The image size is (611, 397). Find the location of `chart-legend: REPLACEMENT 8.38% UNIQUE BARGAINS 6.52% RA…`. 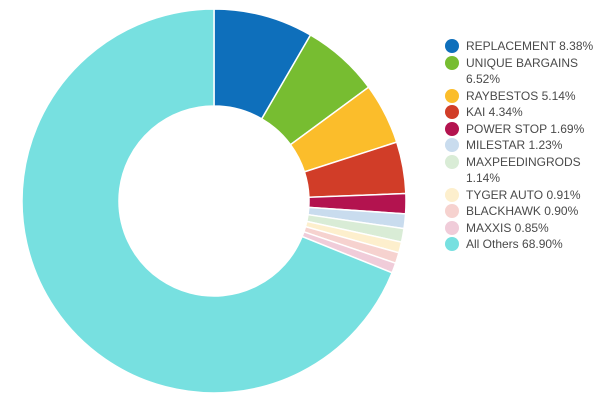

chart-legend: REPLACEMENT 8.38% UNIQUE BARGAINS 6.52% RA… is located at coordinates (524, 145).